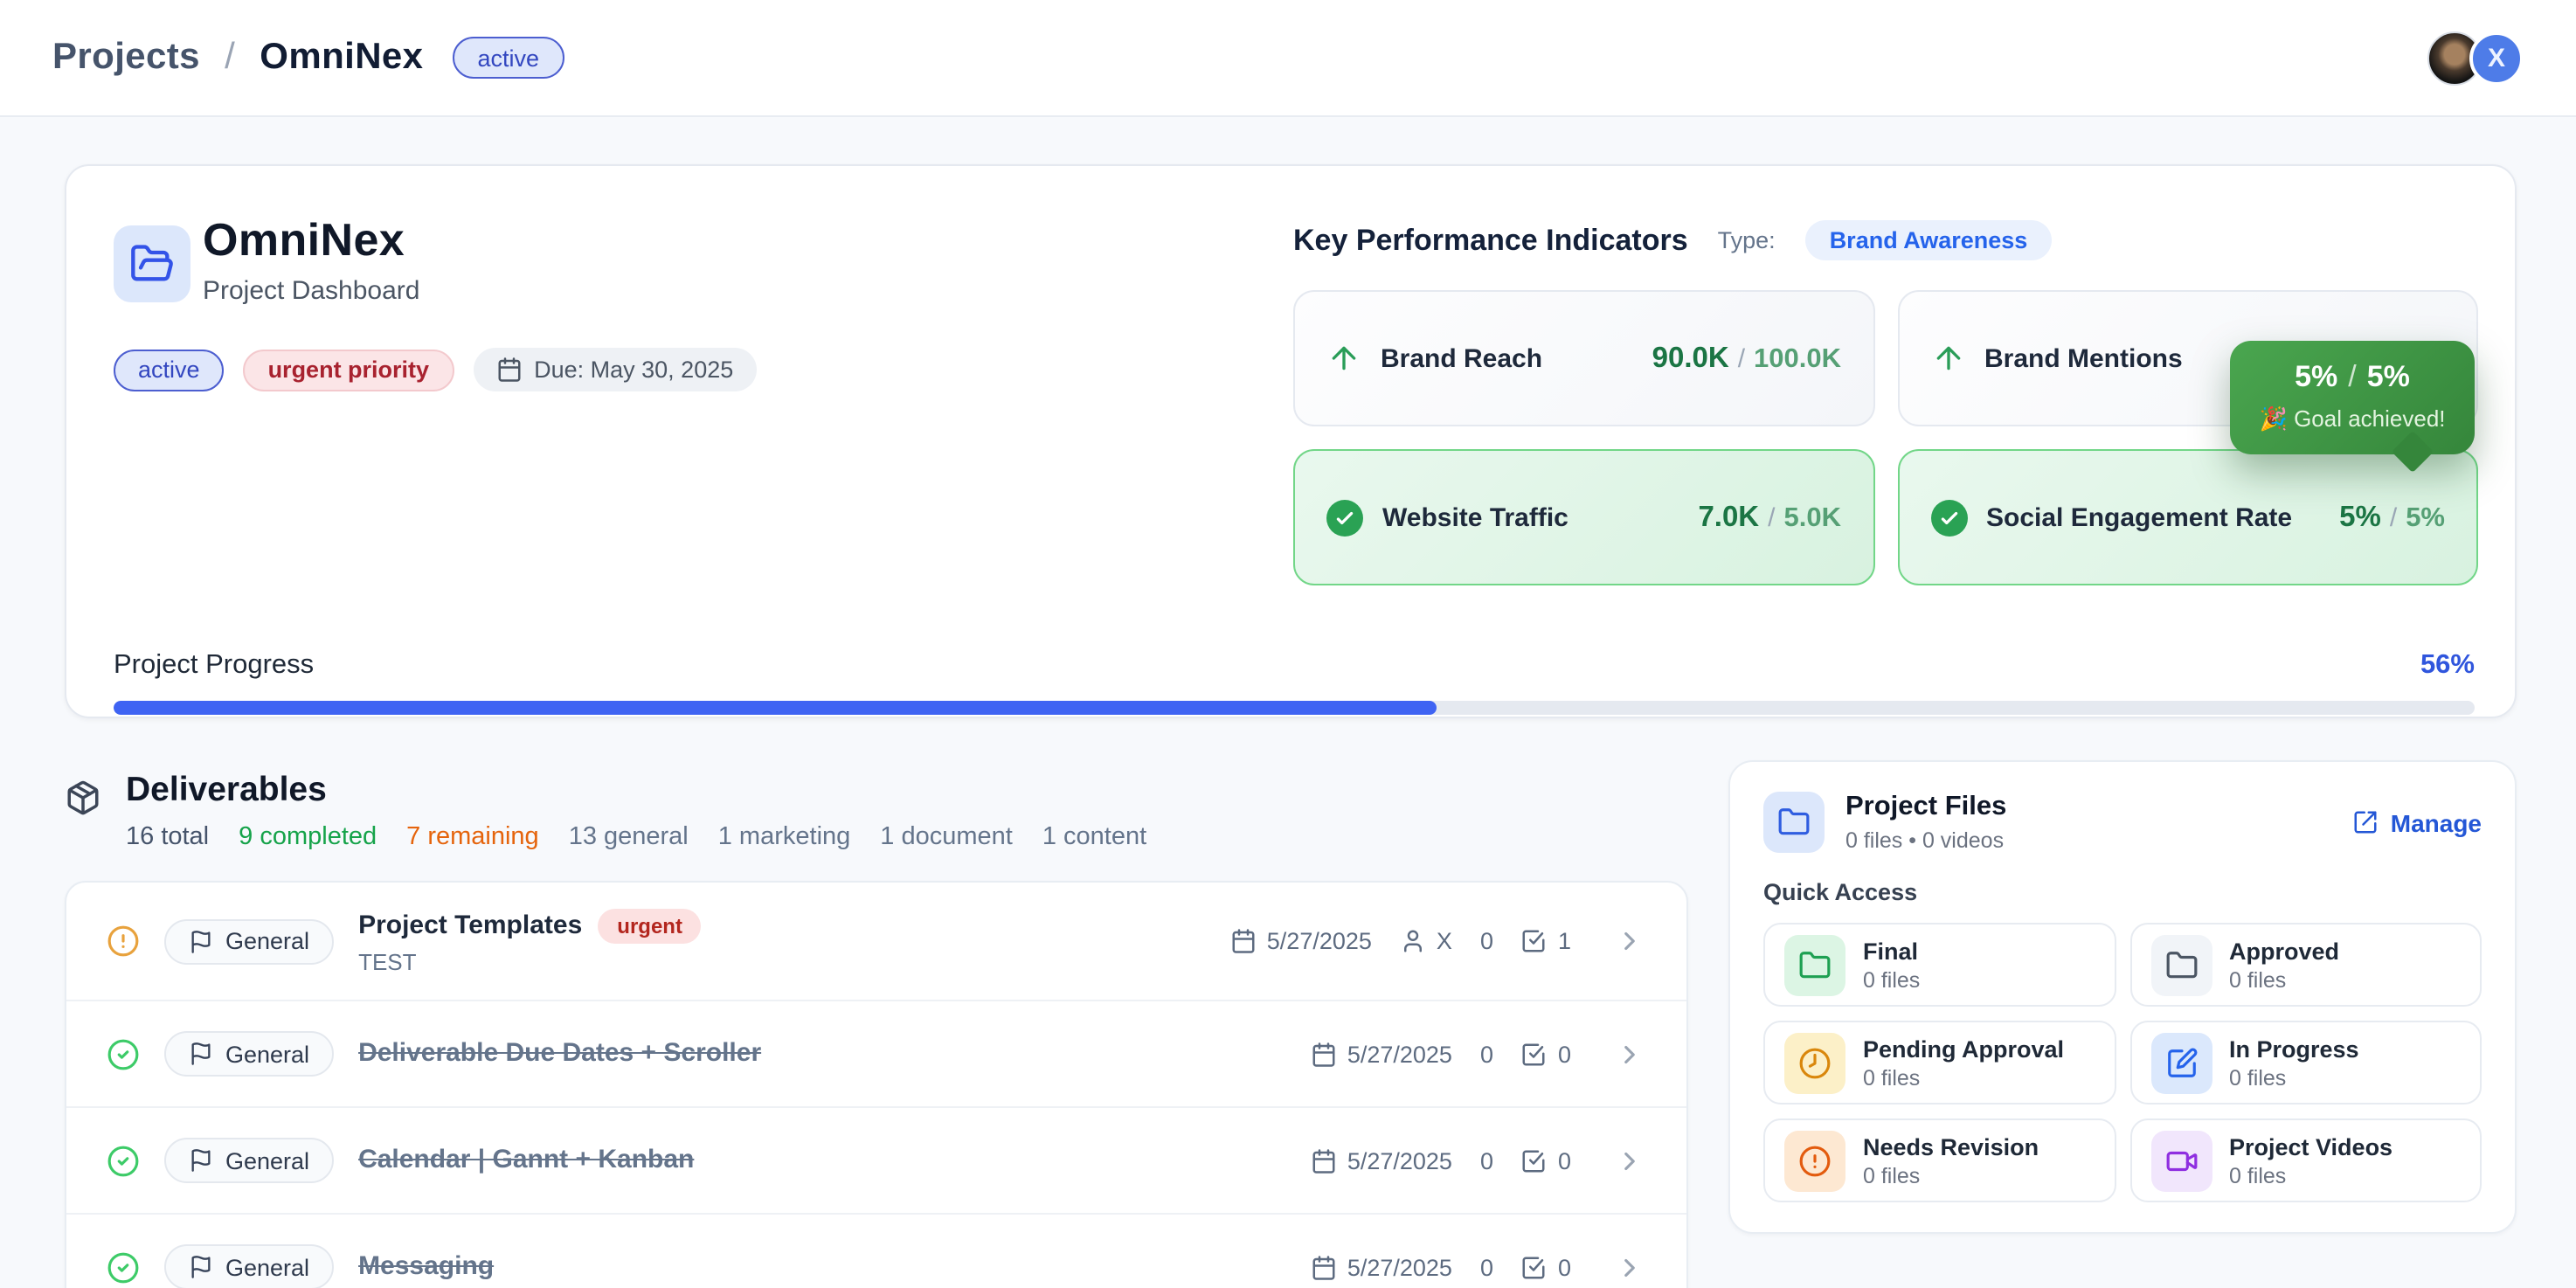 This screenshot has height=1288, width=2576. I want to click on status-badge: active, so click(508, 58).